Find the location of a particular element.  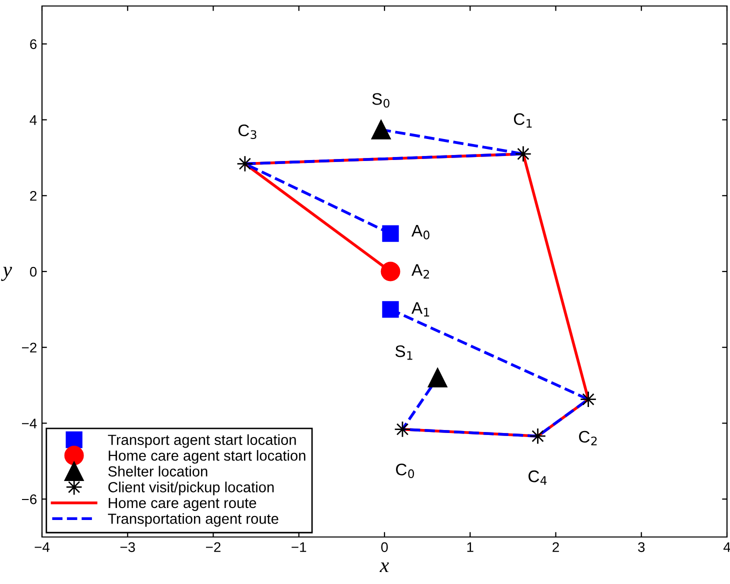

x-axis-title: x is located at coordinates (384, 567).